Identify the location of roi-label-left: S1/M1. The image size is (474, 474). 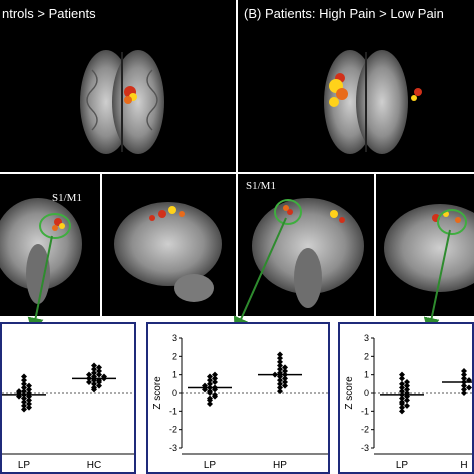
(67, 198).